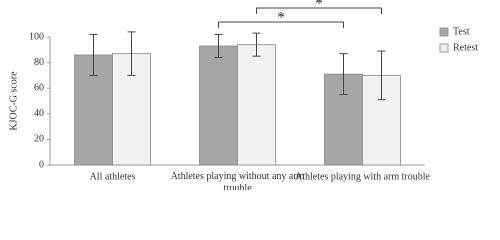 The width and height of the screenshot is (500, 240). What do you see at coordinates (465, 47) in the screenshot?
I see `legend-label: Retest` at bounding box center [465, 47].